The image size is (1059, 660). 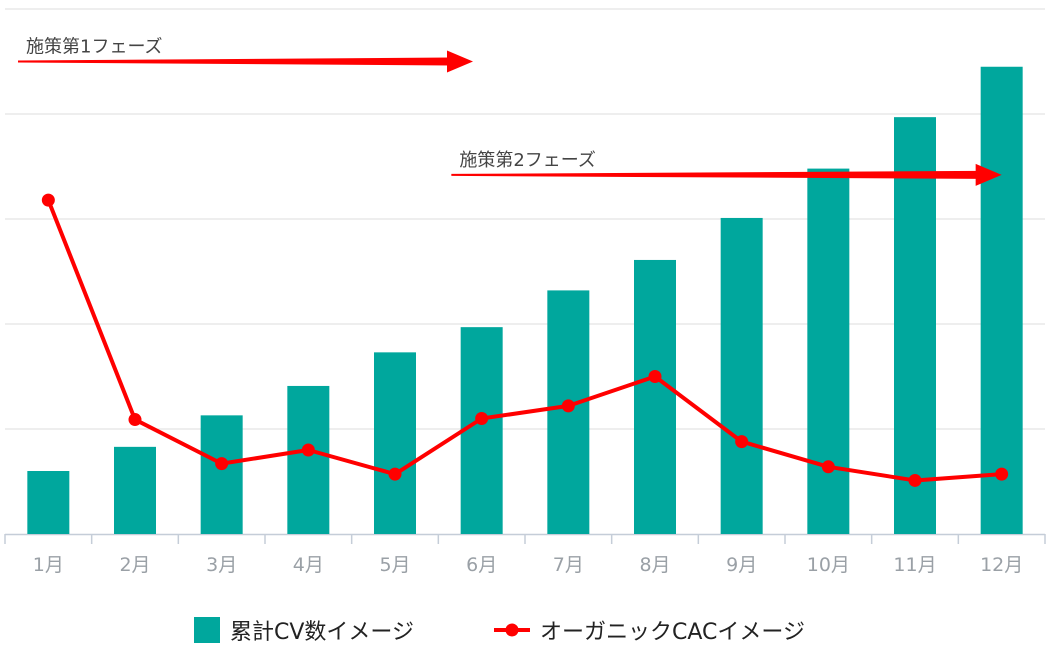 I want to click on x-tick-label: 8月, so click(x=654, y=565).